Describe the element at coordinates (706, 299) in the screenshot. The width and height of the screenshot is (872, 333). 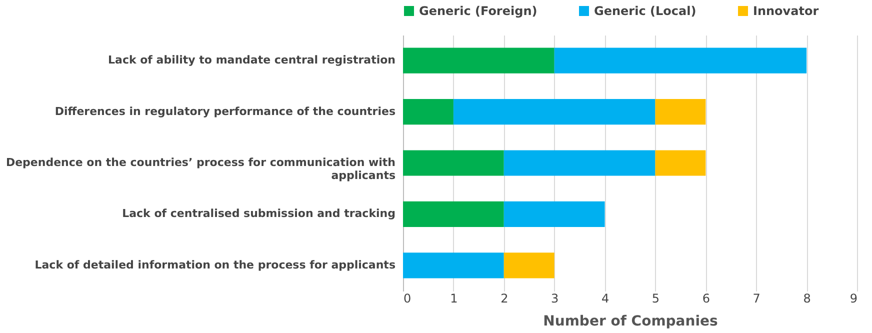
I see `x-tick-label: 6` at that location.